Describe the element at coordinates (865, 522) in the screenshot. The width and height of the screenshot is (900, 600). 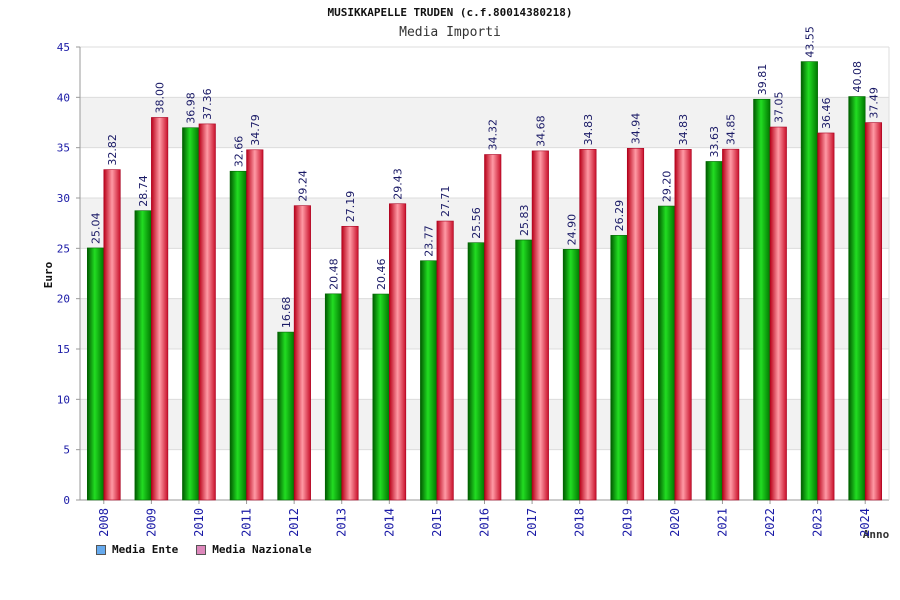
I see `x-tick-label: 2024` at that location.